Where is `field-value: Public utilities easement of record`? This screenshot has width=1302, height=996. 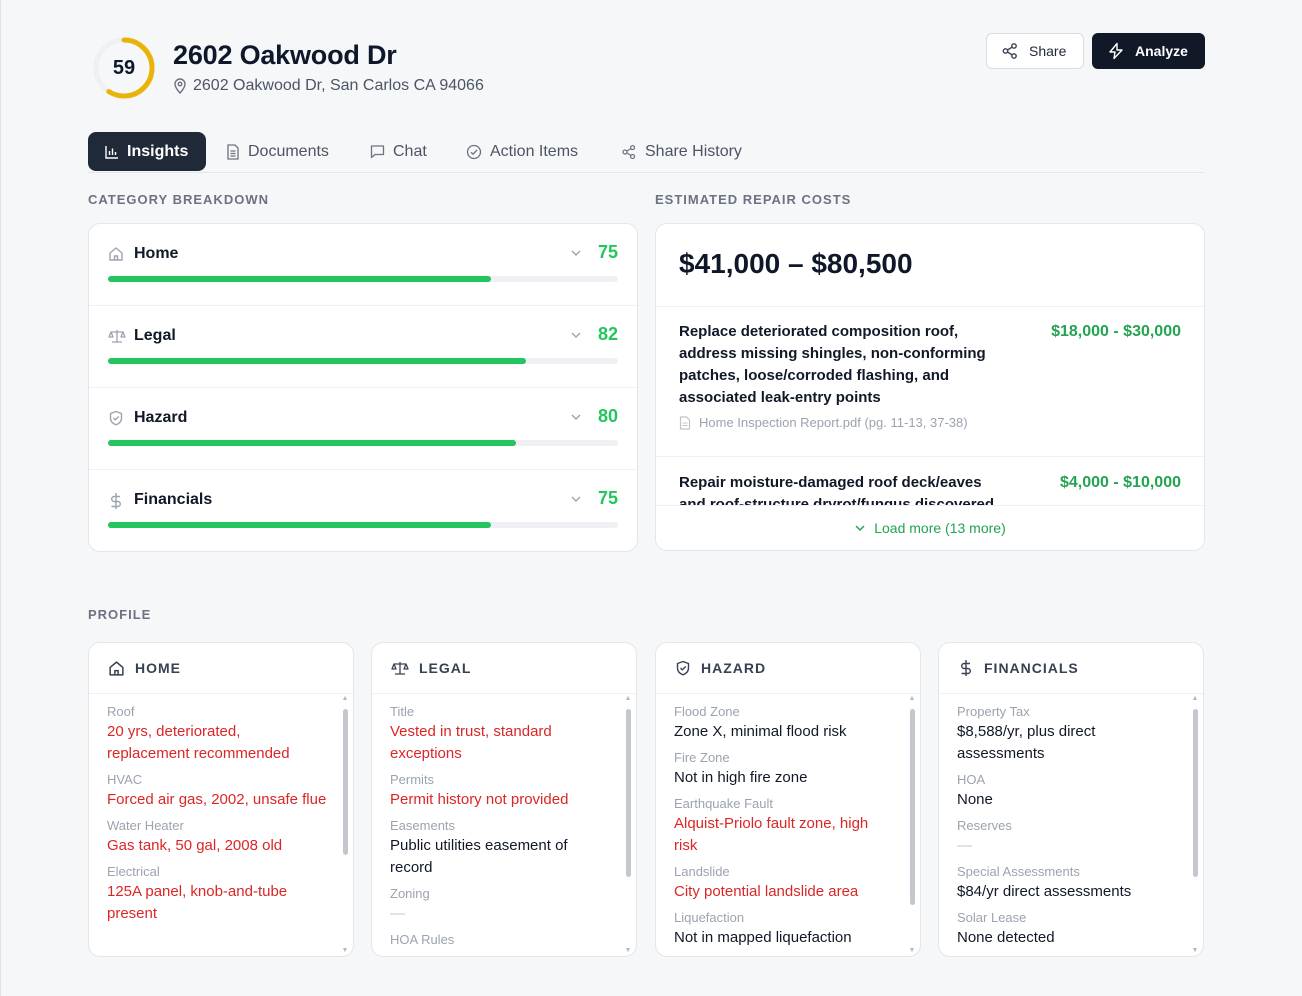 field-value: Public utilities easement of record is located at coordinates (479, 856).